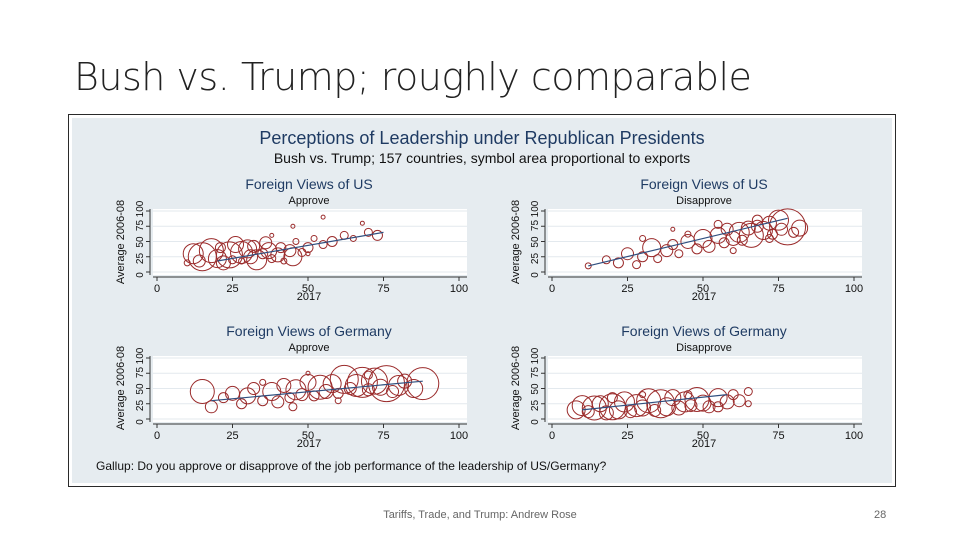 The width and height of the screenshot is (960, 540). Describe the element at coordinates (308, 331) in the screenshot. I see `panel-title: Foreign Views of Germany` at that location.